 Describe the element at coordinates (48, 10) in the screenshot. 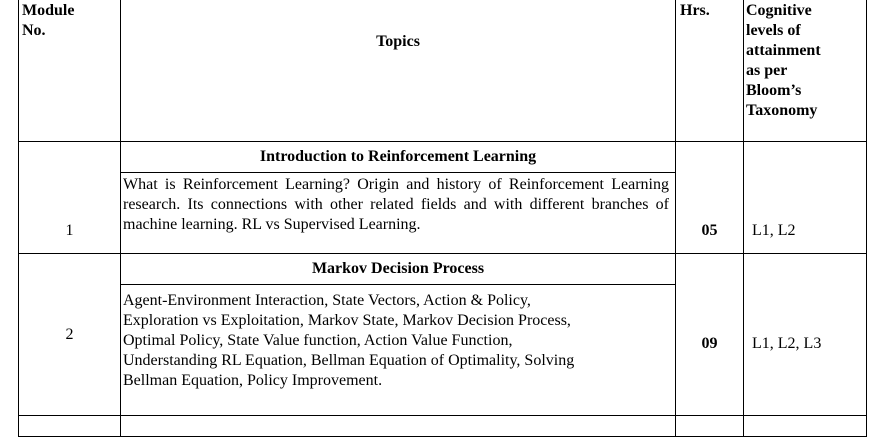

I see `header-module-no-line1: Module` at that location.